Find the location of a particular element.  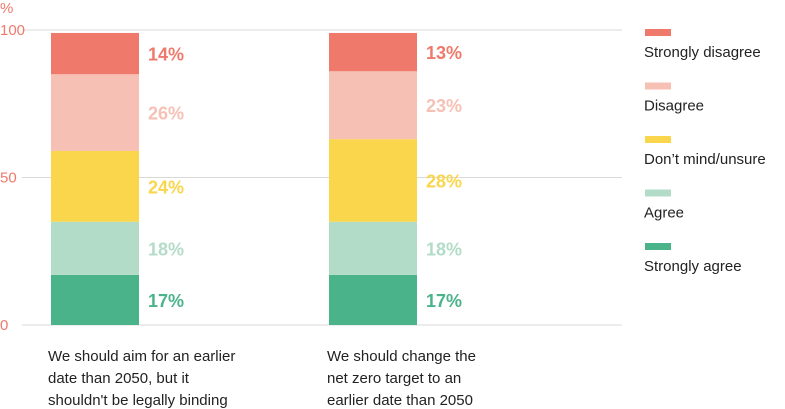

y-axis-unit-label: % is located at coordinates (6, 8).